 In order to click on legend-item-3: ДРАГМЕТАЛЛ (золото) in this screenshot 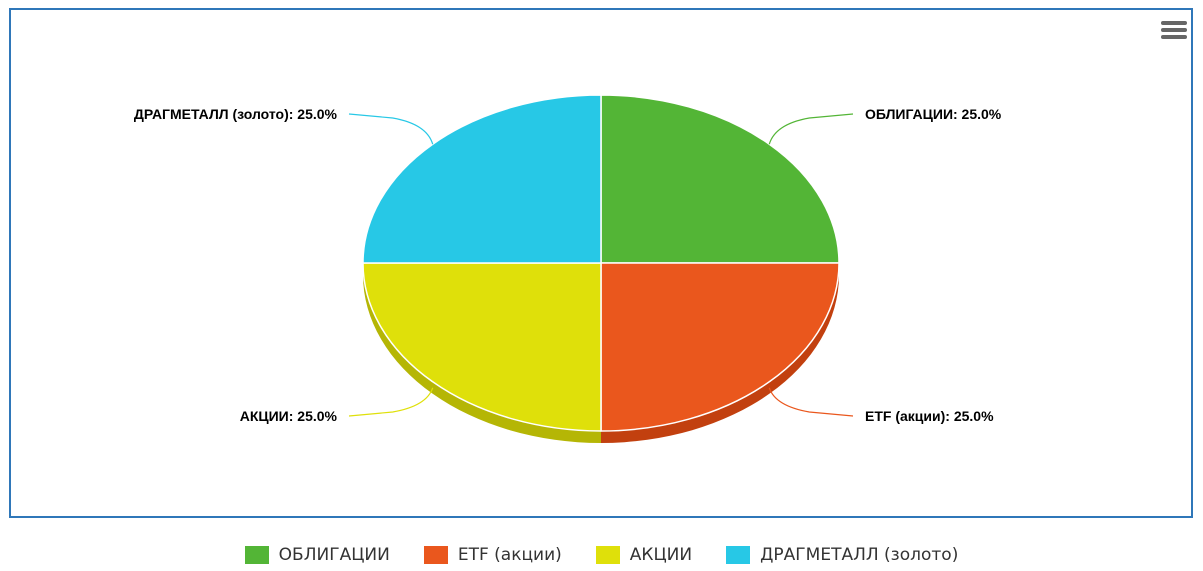, I will do `click(842, 555)`.